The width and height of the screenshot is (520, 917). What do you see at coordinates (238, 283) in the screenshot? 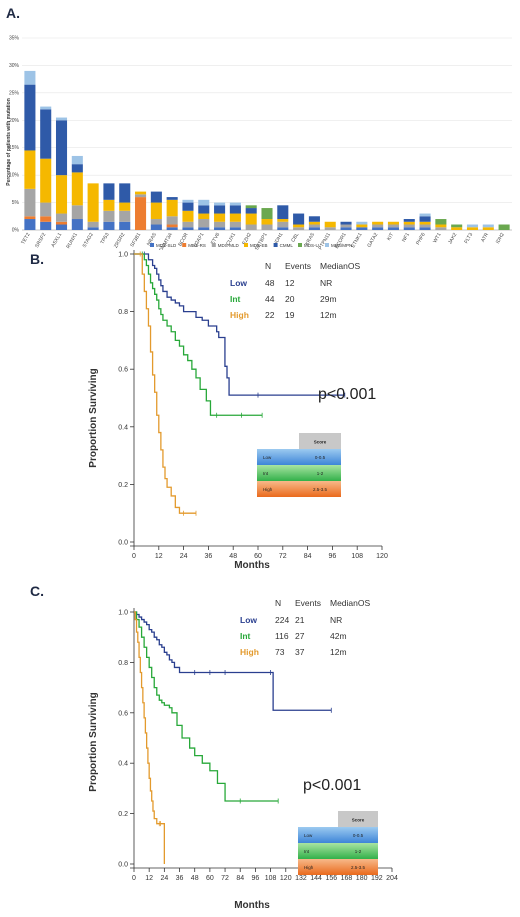
I see `table-group-label: Low` at bounding box center [238, 283].